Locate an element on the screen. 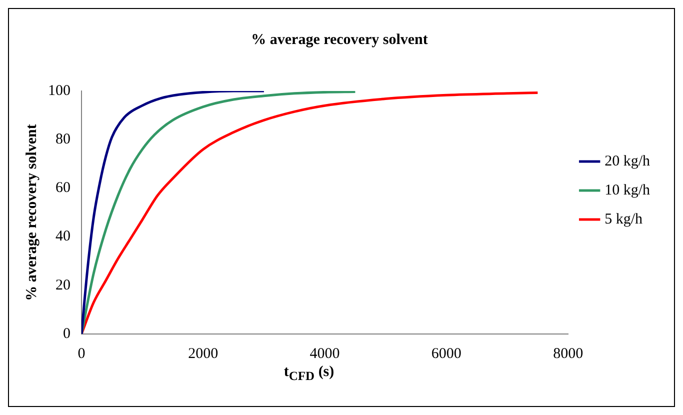 This screenshot has width=683, height=415. y-tick-label: 40 is located at coordinates (63, 236).